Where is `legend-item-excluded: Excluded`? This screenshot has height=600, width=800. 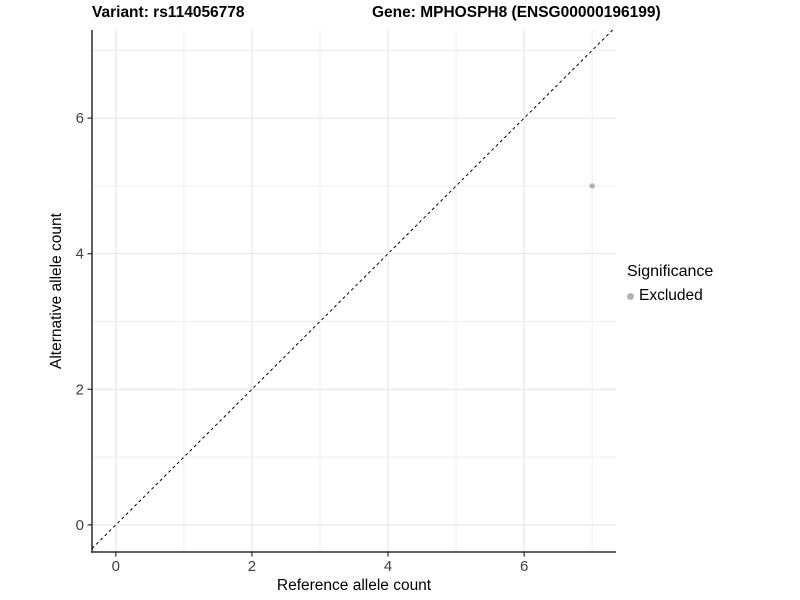 legend-item-excluded: Excluded is located at coordinates (670, 296).